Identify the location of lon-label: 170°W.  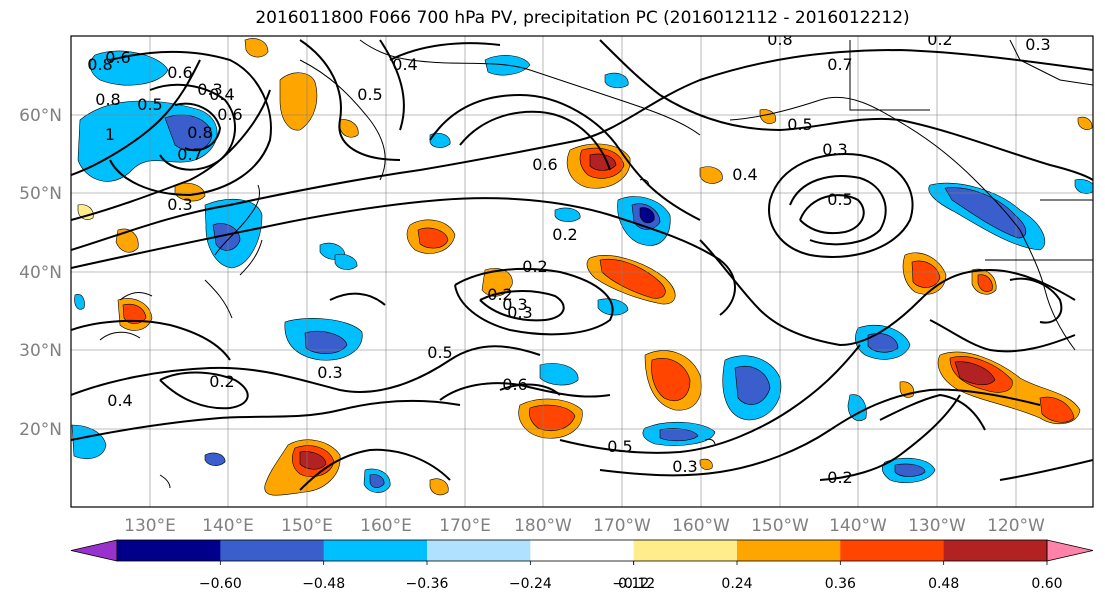
(622, 526).